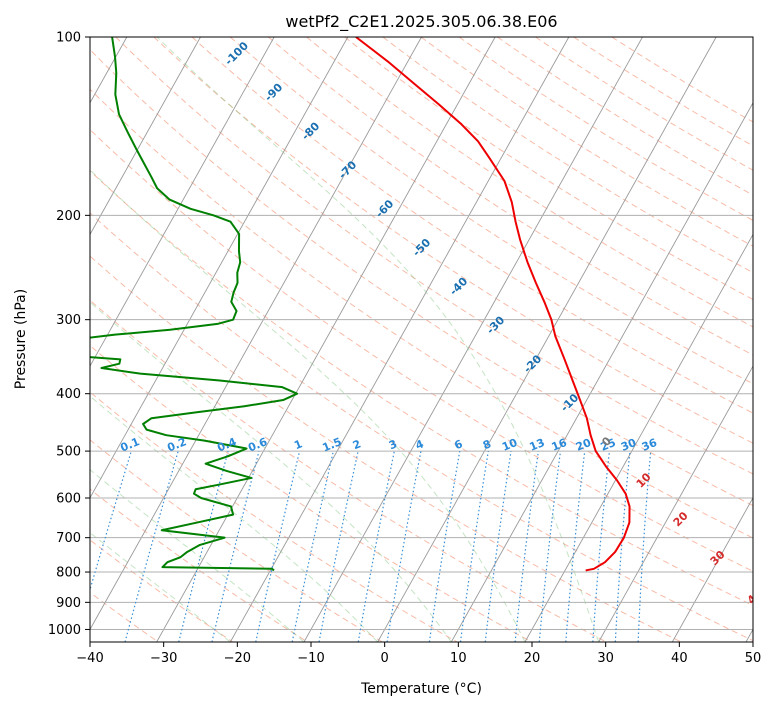 This screenshot has width=775, height=708. Describe the element at coordinates (679, 658) in the screenshot. I see `x-tick-label: 40` at that location.